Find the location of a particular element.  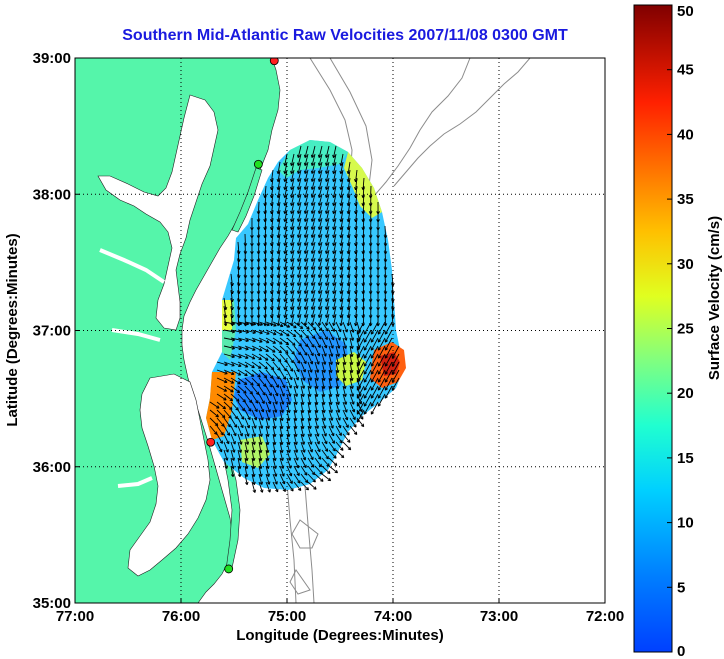

colorbar is located at coordinates (653, 328).